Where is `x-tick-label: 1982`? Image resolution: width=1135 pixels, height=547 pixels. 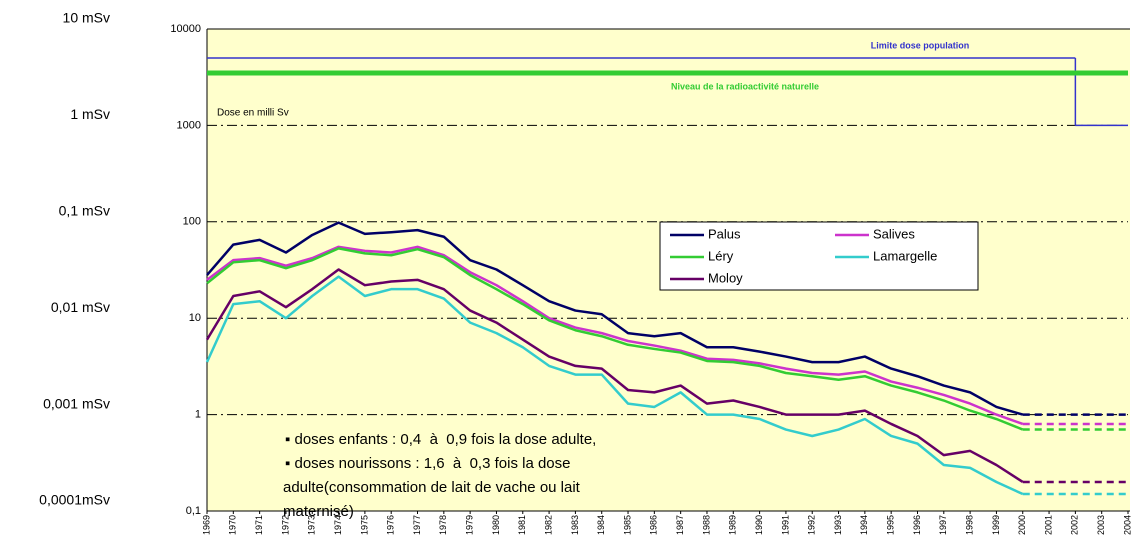
x-tick-label: 1982 is located at coordinates (548, 525).